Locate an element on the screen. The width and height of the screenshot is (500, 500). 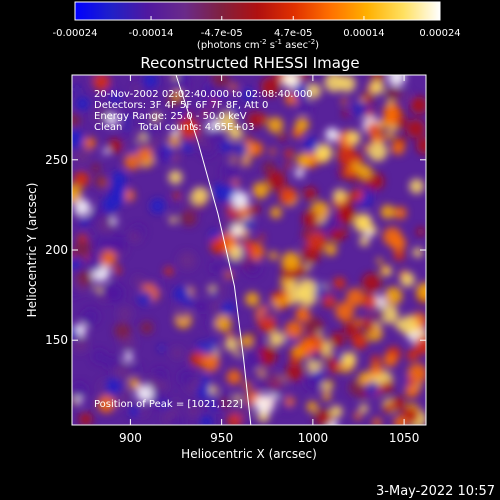
y-tick-label: 200 is located at coordinates (56, 250).